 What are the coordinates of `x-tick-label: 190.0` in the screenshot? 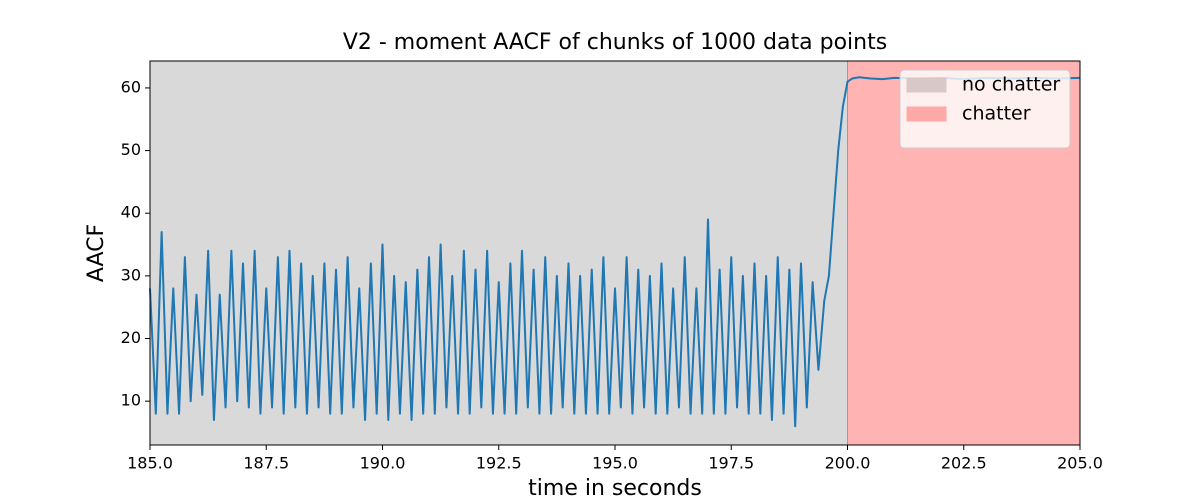 It's located at (383, 463).